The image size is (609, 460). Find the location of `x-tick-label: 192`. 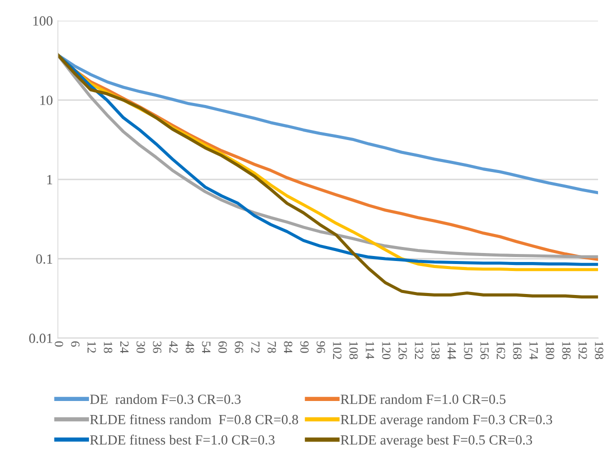

x-tick-label: 192 is located at coordinates (582, 350).